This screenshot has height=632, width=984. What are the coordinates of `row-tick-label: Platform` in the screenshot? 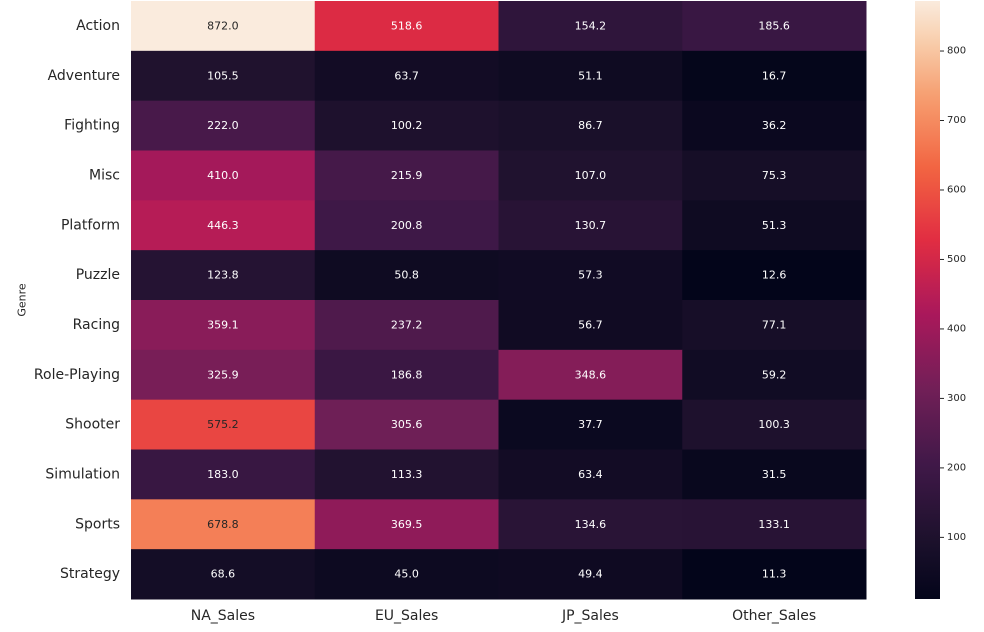 It's located at (90, 225).